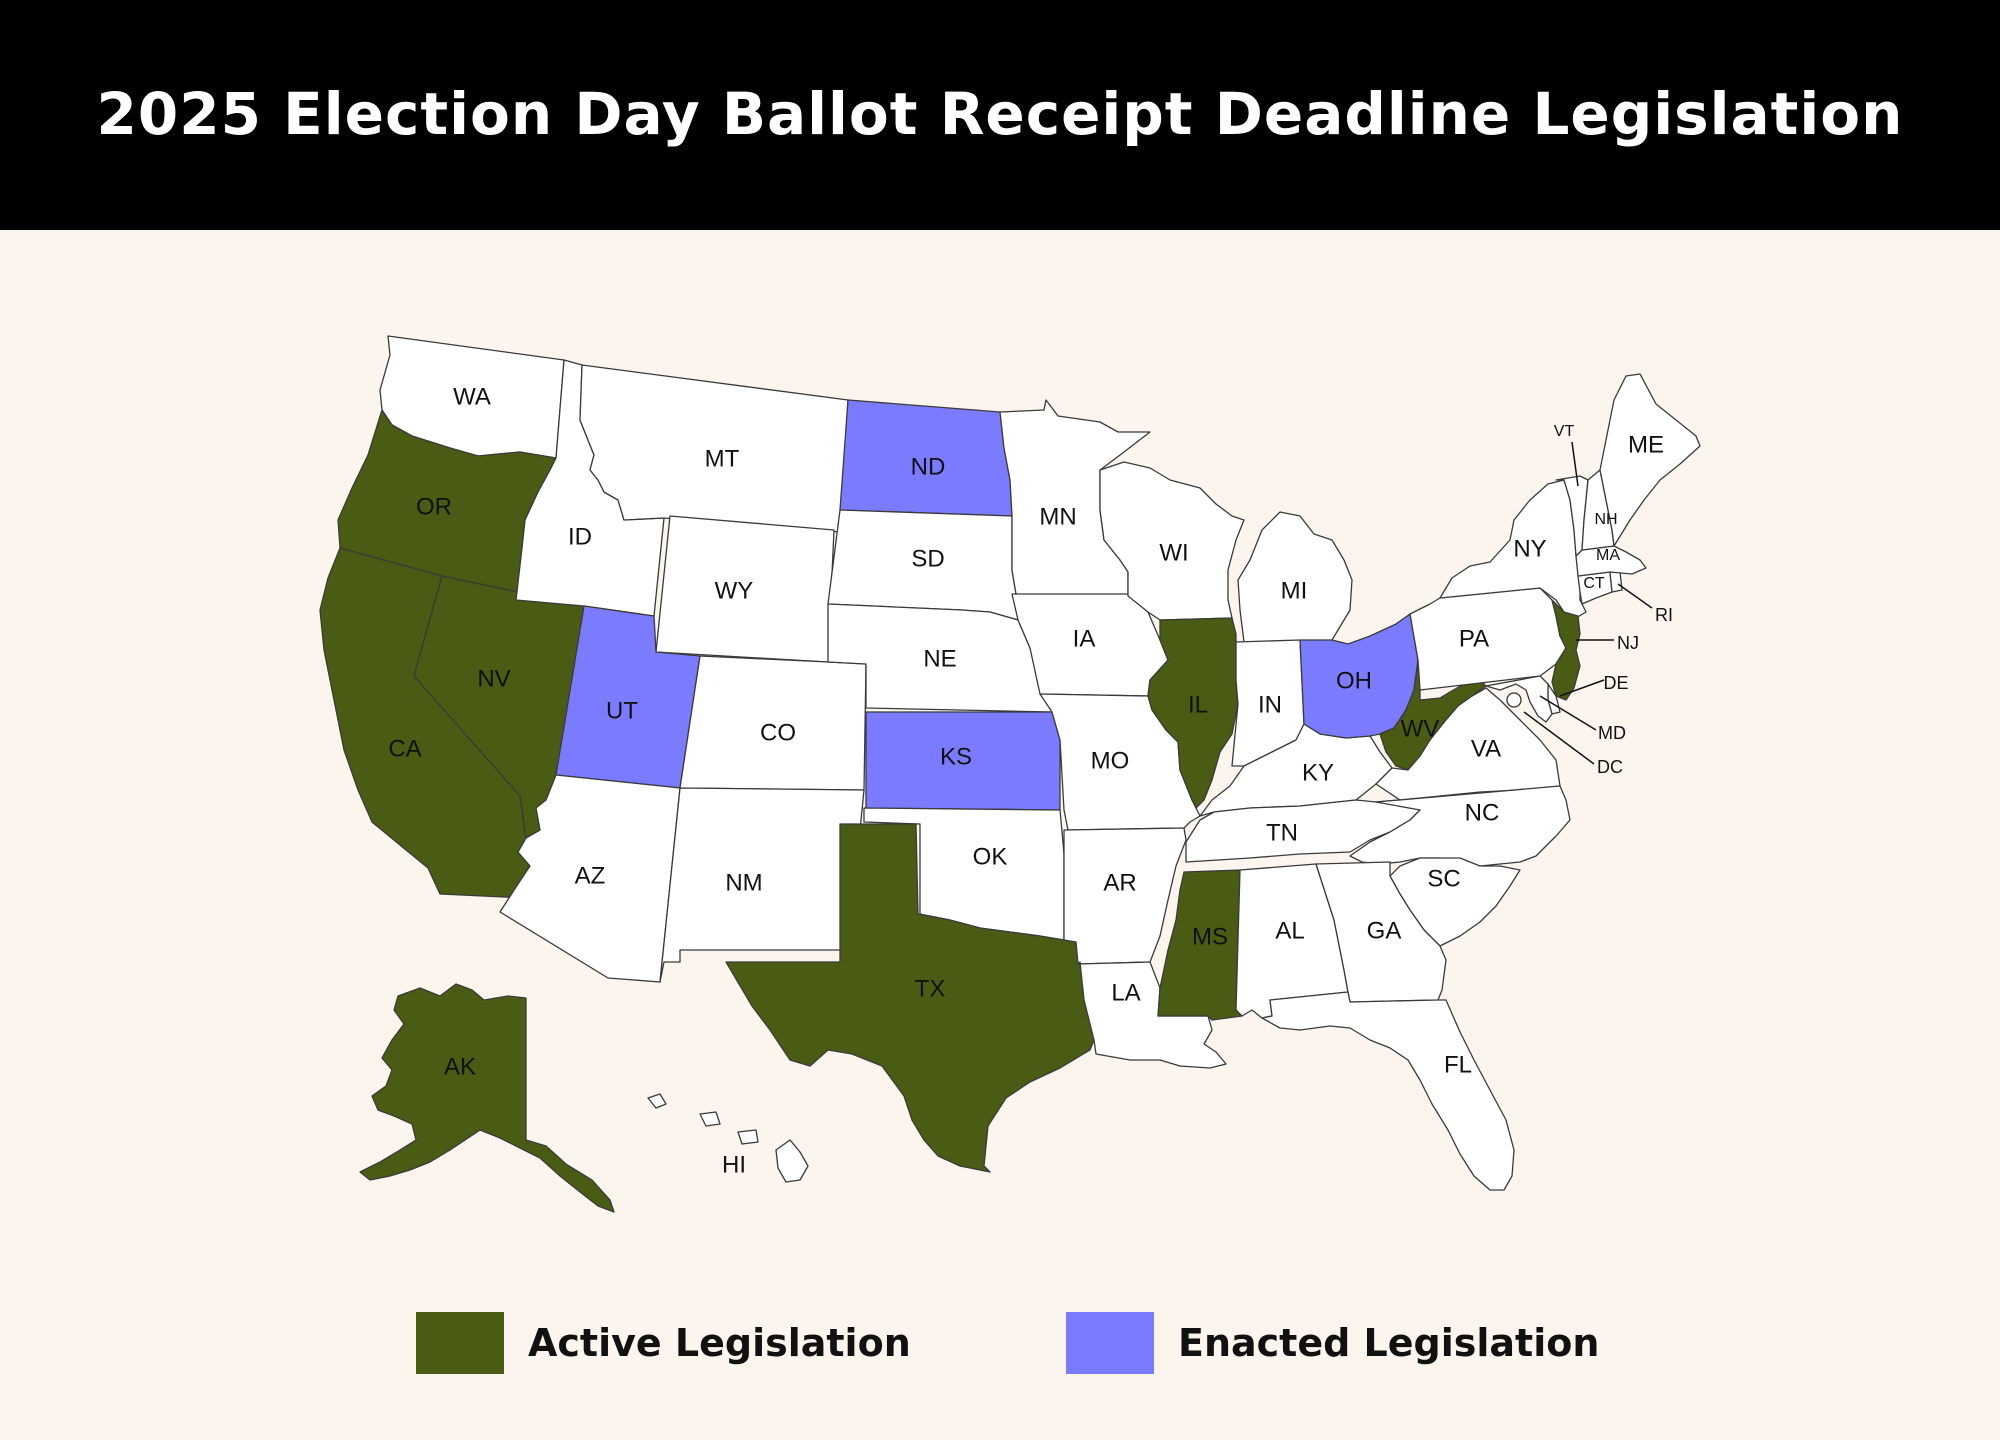 This screenshot has width=2000, height=1440. I want to click on state-label-la: LA, so click(1125, 992).